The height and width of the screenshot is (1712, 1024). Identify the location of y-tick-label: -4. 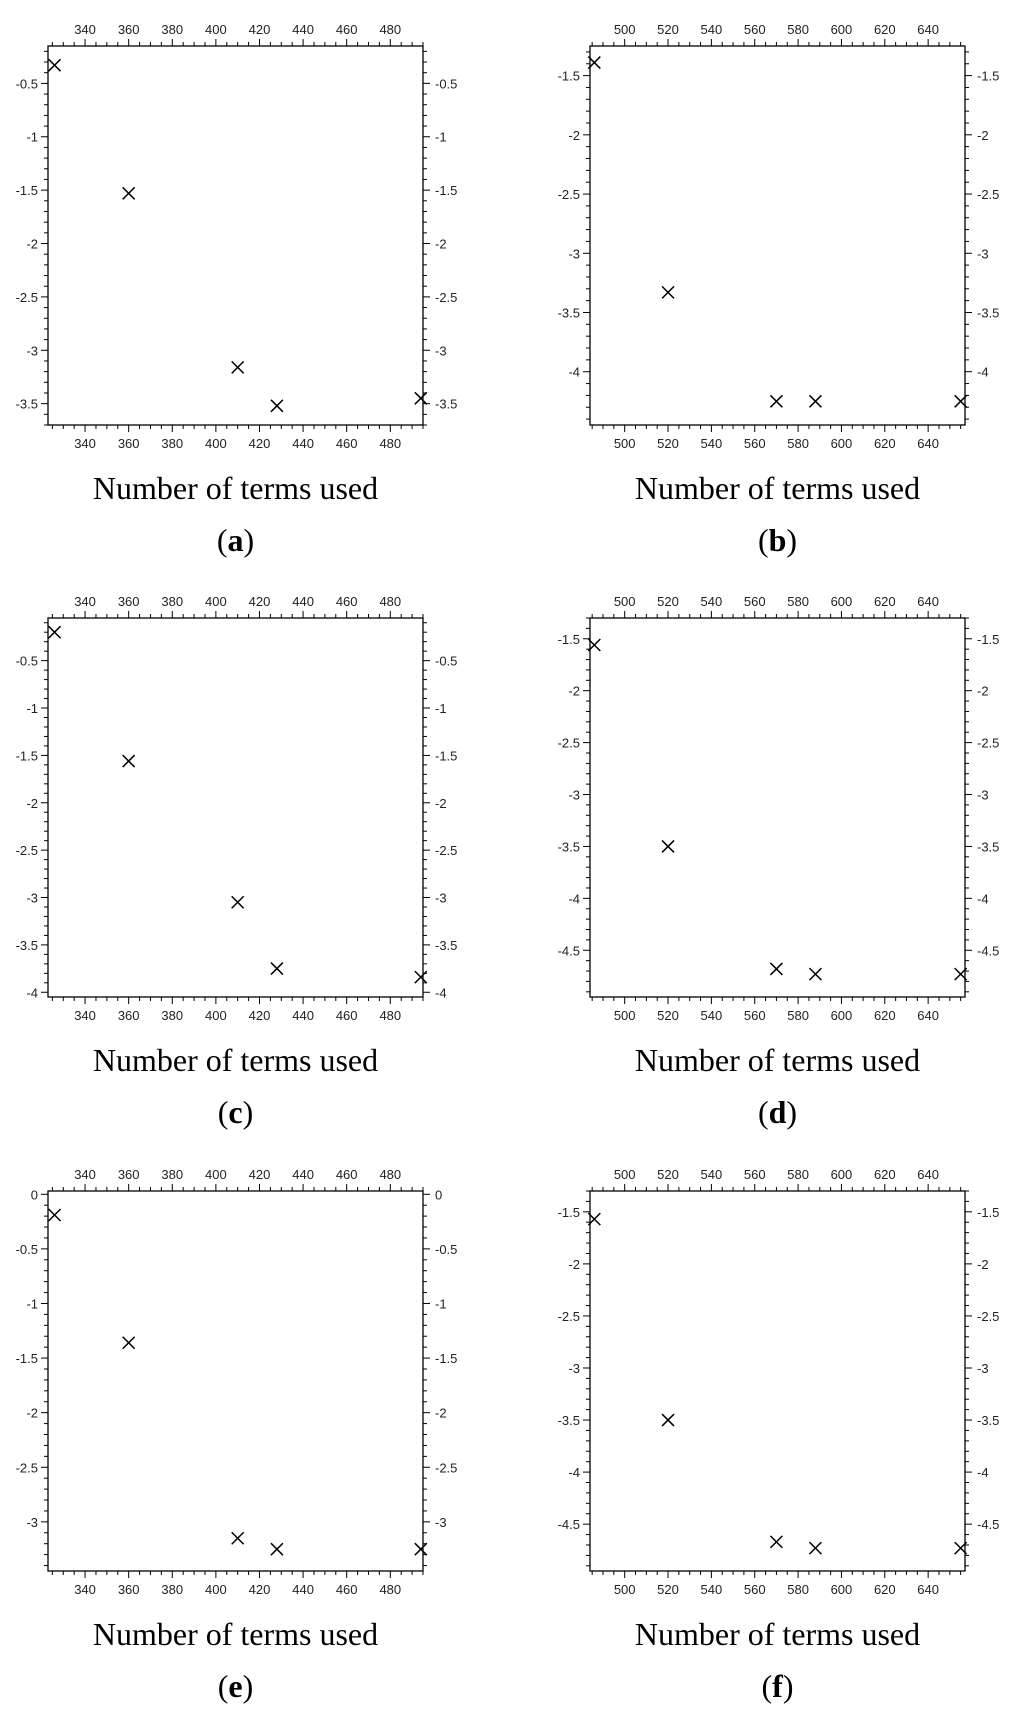
(32, 992).